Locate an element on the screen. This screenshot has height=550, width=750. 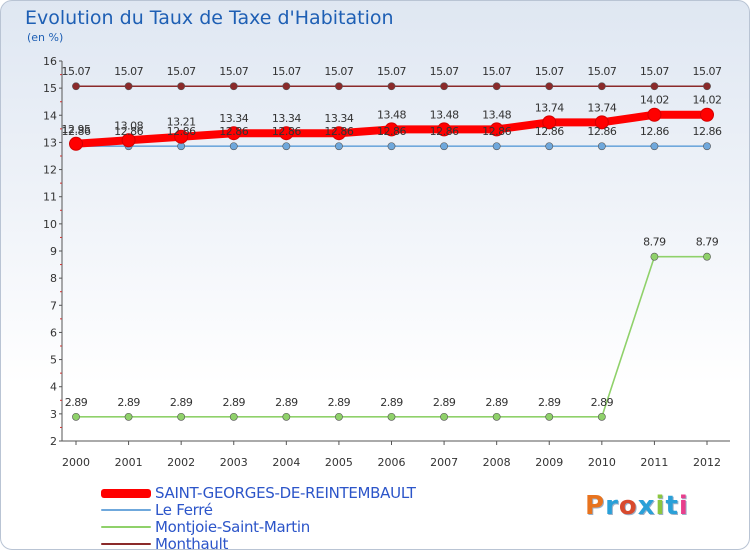
y-tick-label: 8 is located at coordinates (53, 278).